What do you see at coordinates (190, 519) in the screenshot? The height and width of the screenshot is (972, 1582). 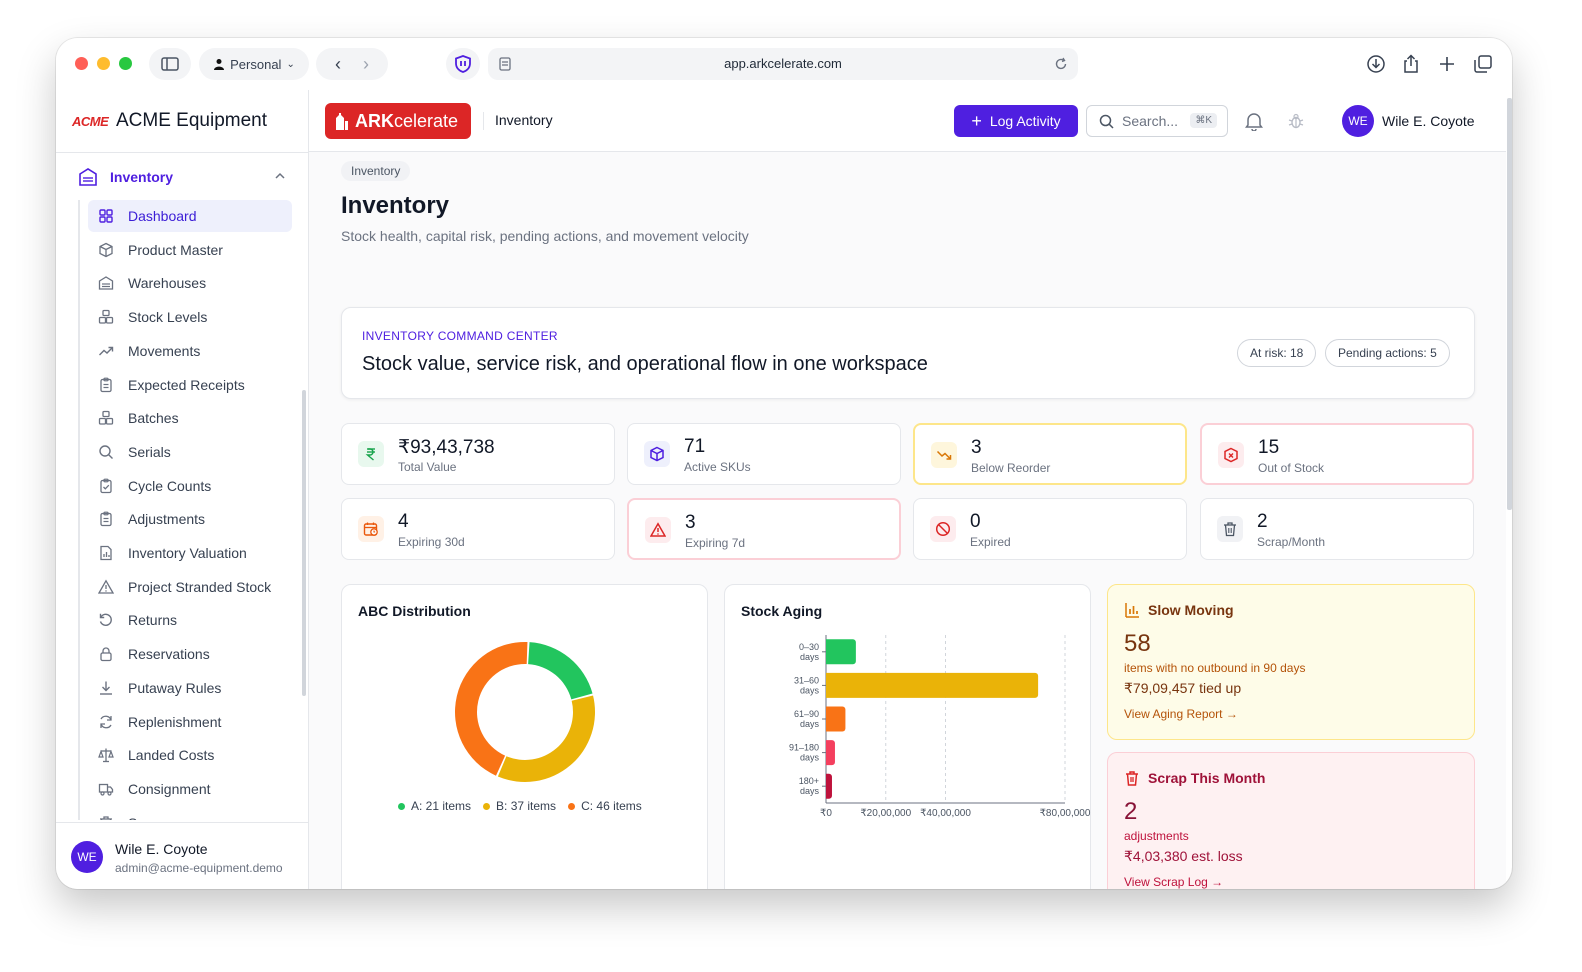 I see `sidebar-item-adjustments: Adjustments` at bounding box center [190, 519].